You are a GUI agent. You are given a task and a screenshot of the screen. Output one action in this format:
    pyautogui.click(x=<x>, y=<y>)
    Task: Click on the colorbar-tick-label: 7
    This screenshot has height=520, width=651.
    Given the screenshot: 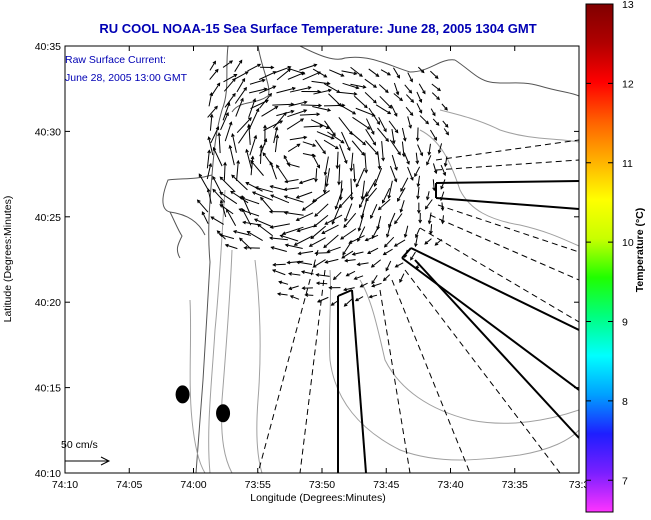 What is the action you would take?
    pyautogui.click(x=625, y=481)
    